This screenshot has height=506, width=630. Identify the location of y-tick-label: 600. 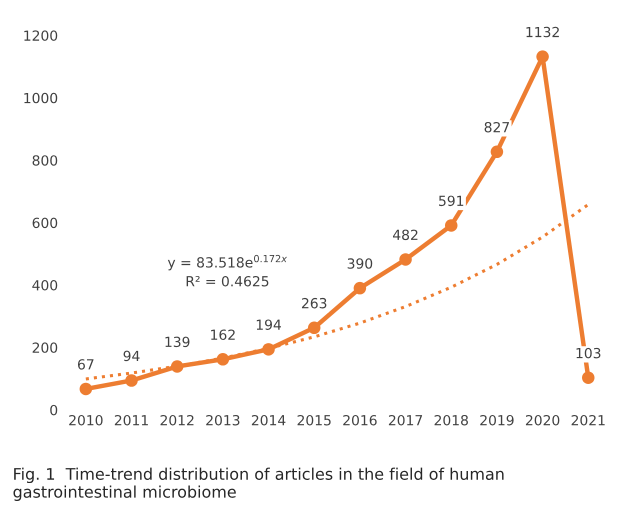
(45, 223).